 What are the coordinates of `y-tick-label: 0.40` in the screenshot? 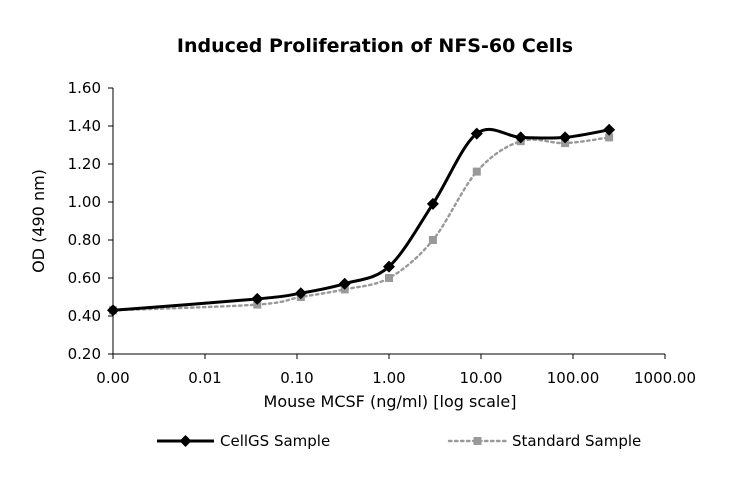 It's located at (84, 316).